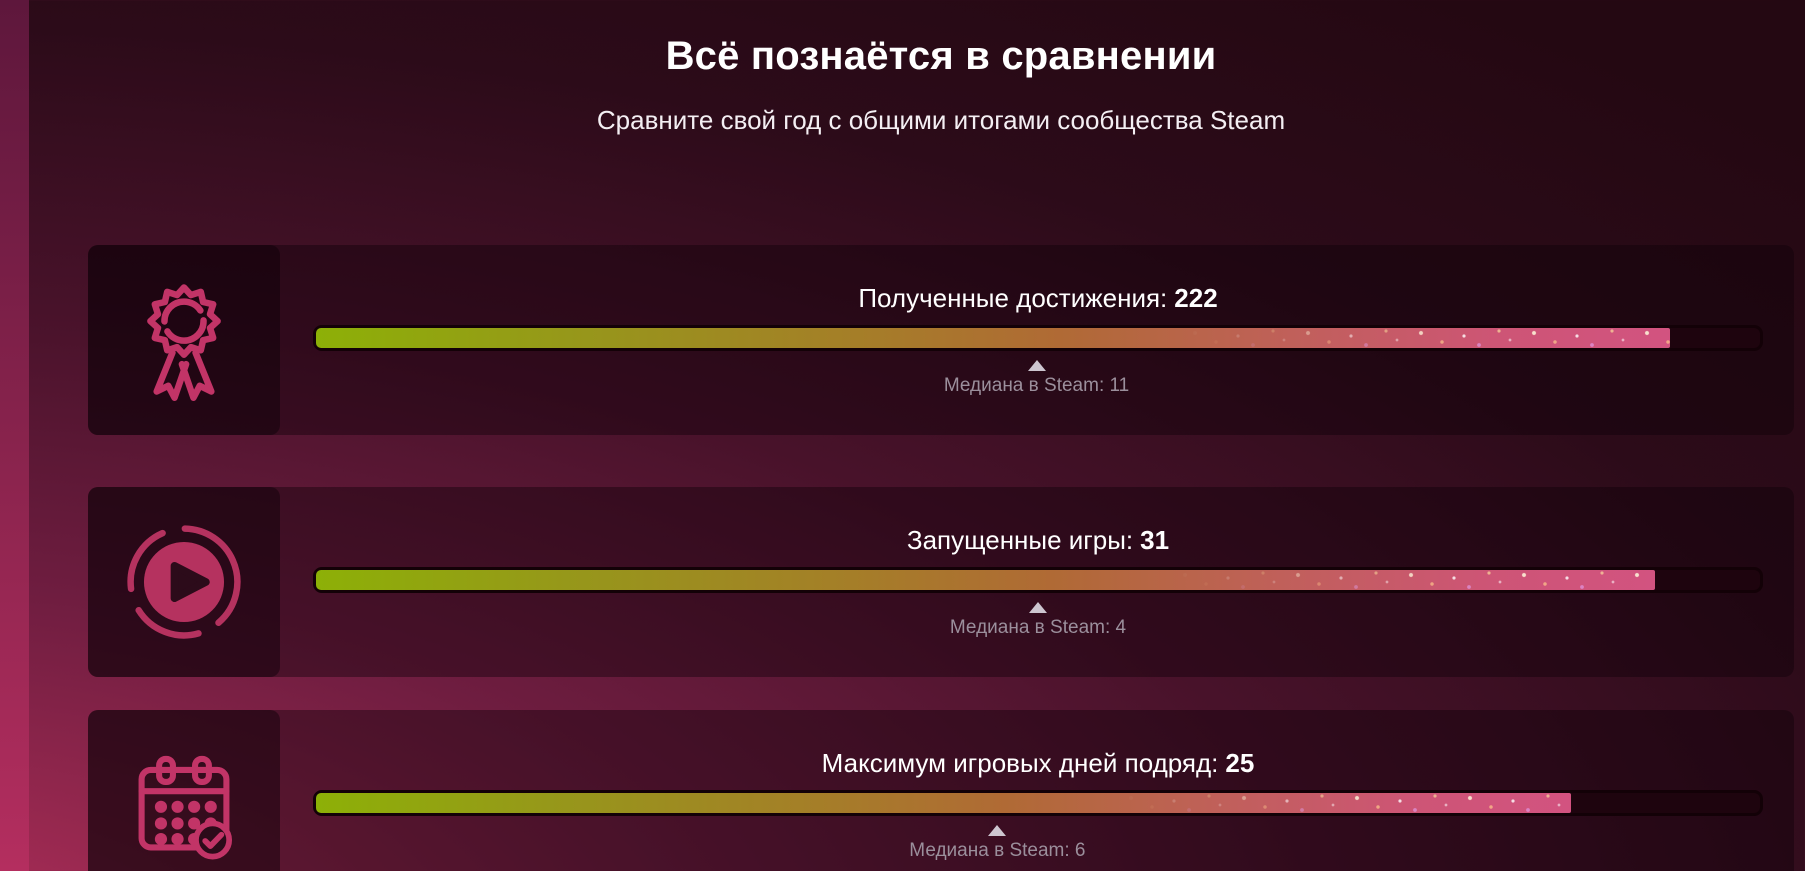 This screenshot has height=871, width=1805. What do you see at coordinates (1036, 385) in the screenshot?
I see `median-label: Медиана в Steam: 11` at bounding box center [1036, 385].